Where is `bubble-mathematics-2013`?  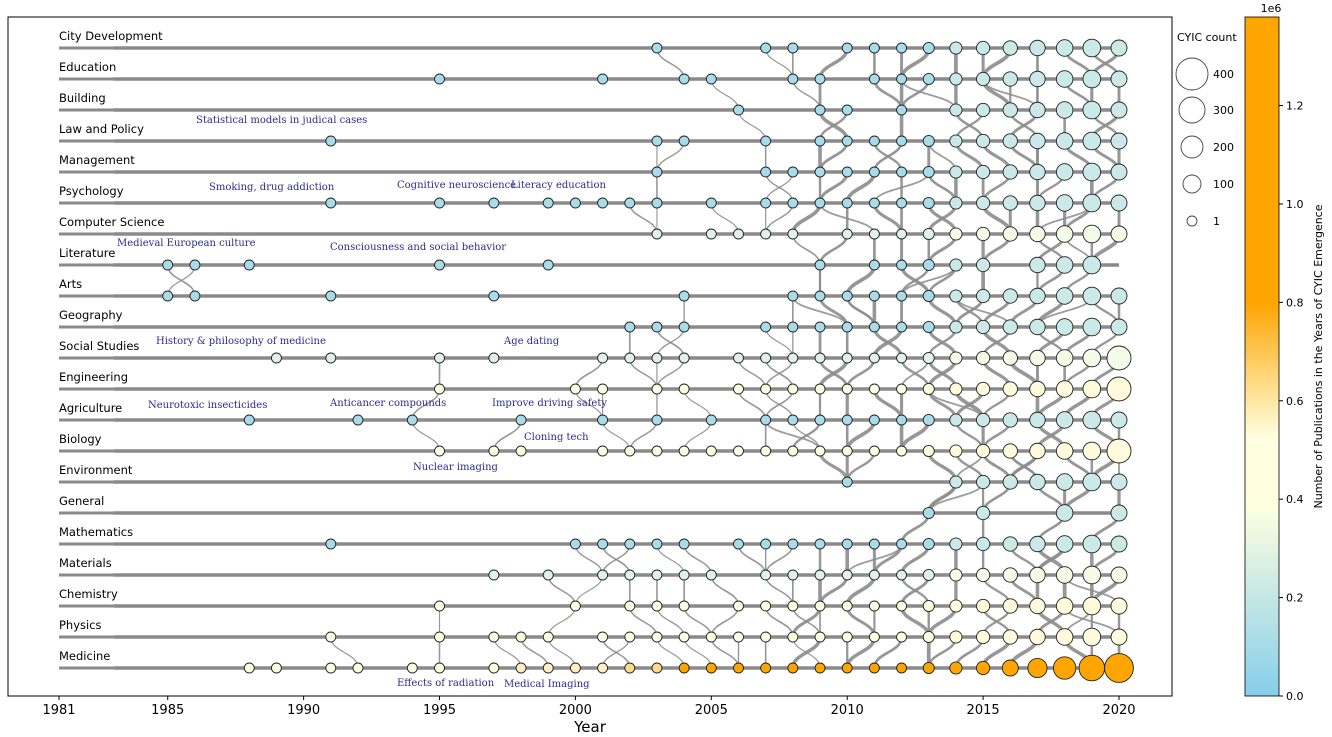
bubble-mathematics-2013 is located at coordinates (928, 544).